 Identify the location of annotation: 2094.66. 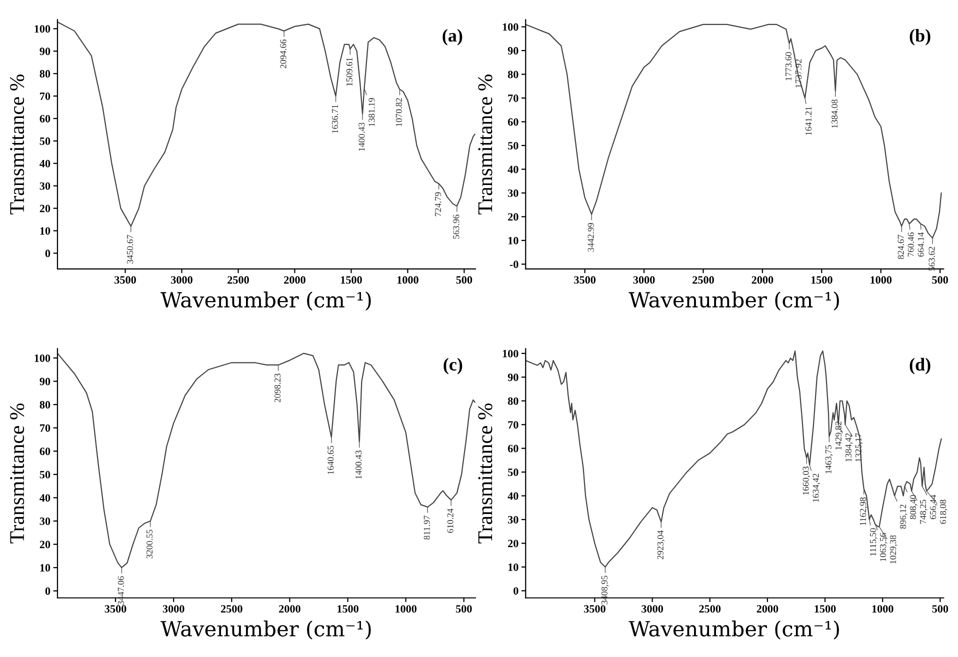
(283, 54).